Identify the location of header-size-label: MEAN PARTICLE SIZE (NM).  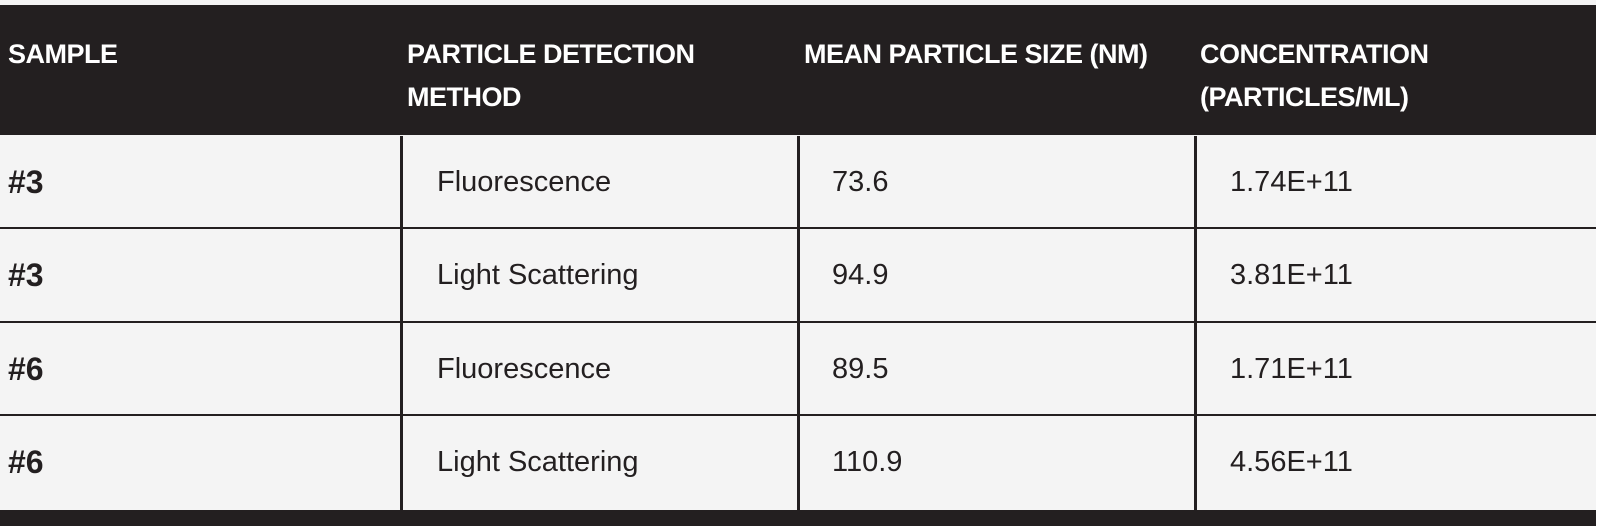
(976, 54).